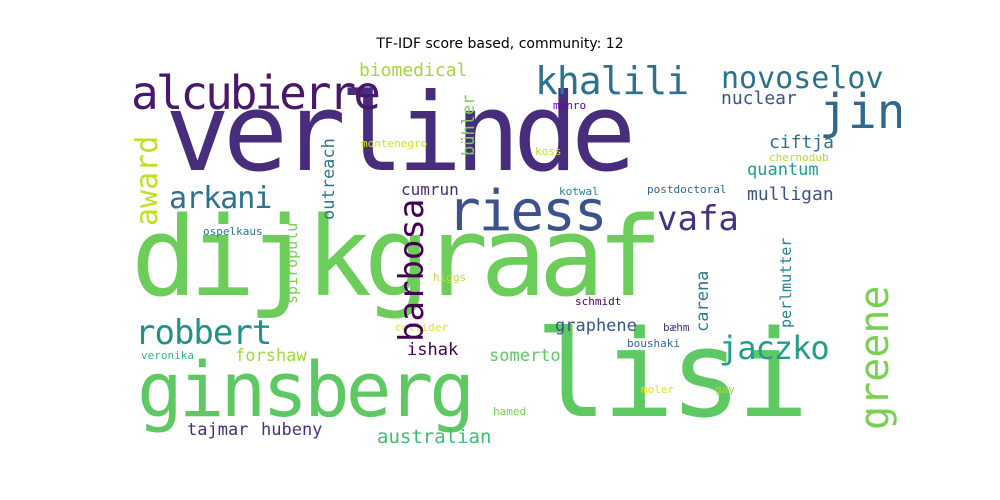 The width and height of the screenshot is (1000, 500). I want to click on word-chernodub: chernodub, so click(799, 157).